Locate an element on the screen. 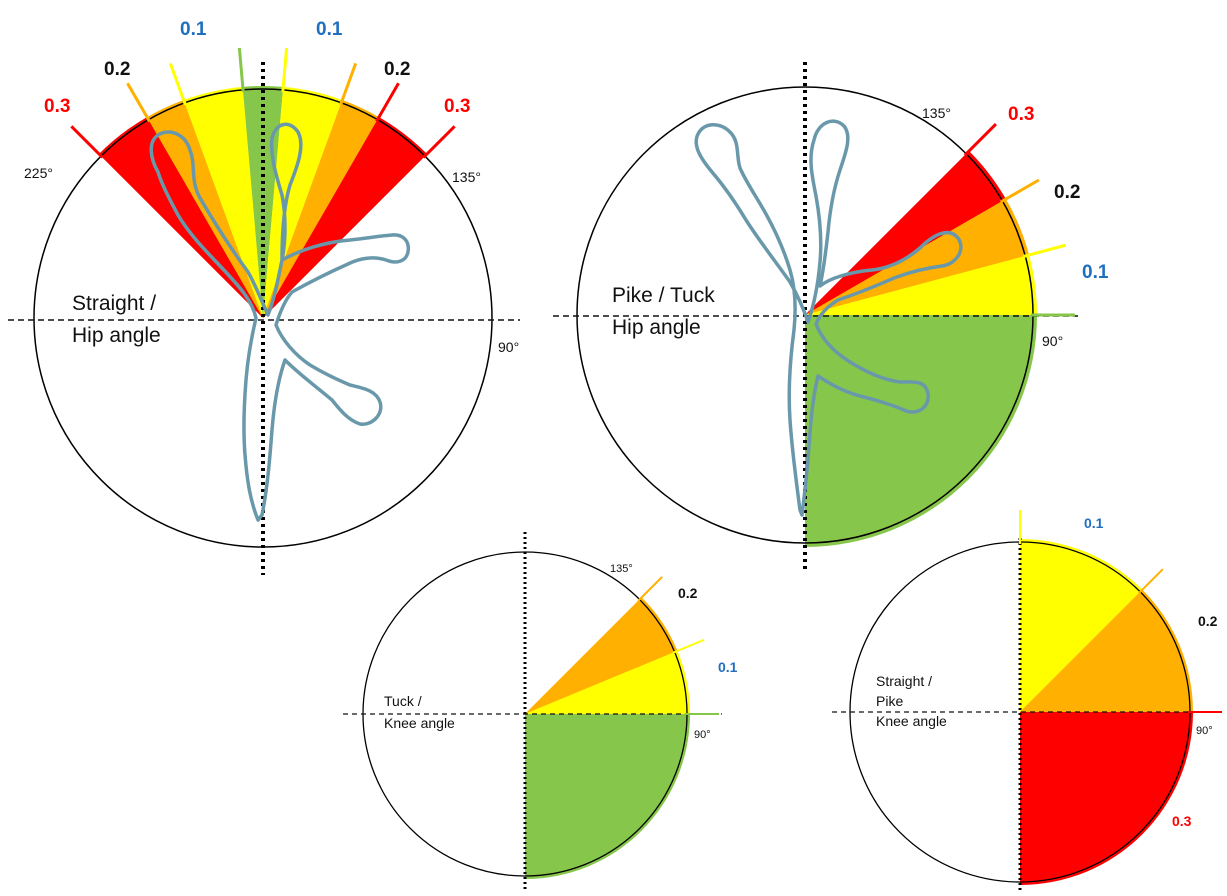 This screenshot has height=896, width=1227. tuck-knee-zone-0.1-1 is located at coordinates (606, 683).